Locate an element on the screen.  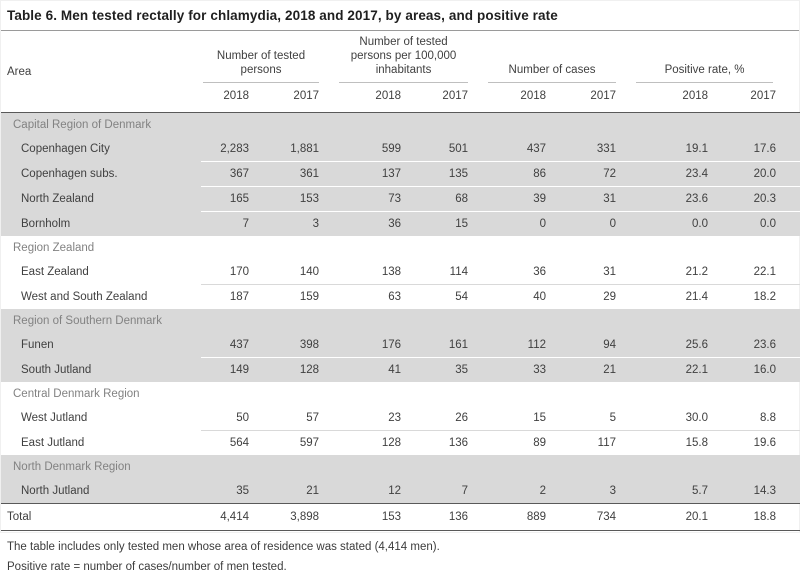
value-cell: 161 is located at coordinates (447, 345).